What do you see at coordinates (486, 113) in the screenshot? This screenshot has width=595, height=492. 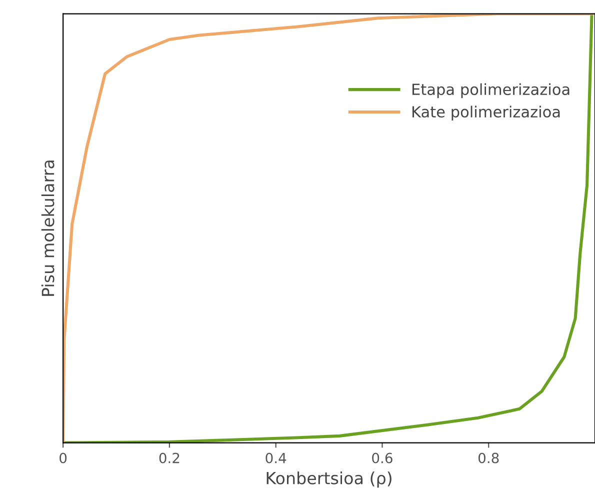 I see `legend-label: Kate polimerizazioa` at bounding box center [486, 113].